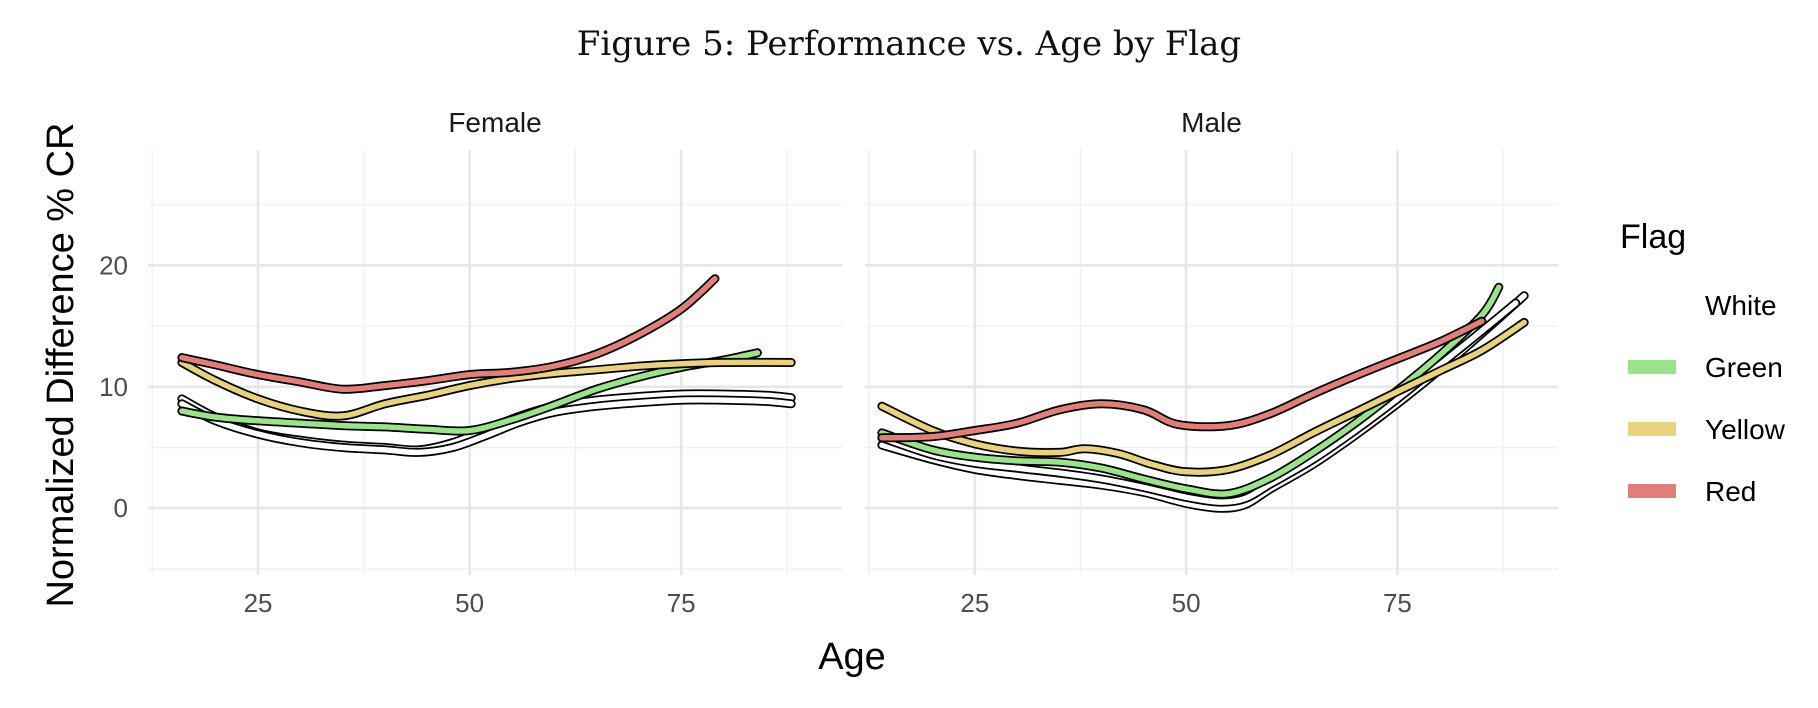 This screenshot has height=708, width=1818. Describe the element at coordinates (1211, 122) in the screenshot. I see `panel-strip-label: Male` at that location.